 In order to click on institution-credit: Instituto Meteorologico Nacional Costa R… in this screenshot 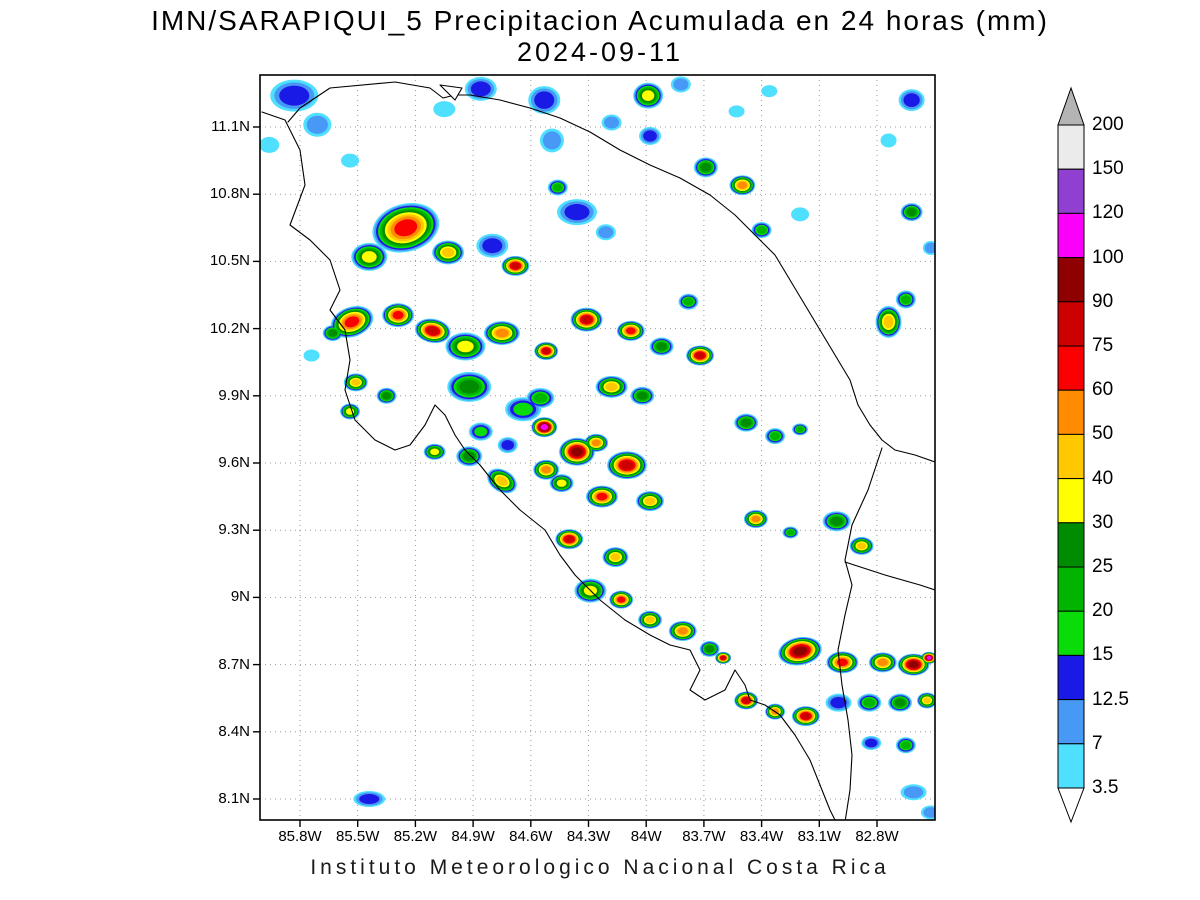, I will do `click(600, 867)`.